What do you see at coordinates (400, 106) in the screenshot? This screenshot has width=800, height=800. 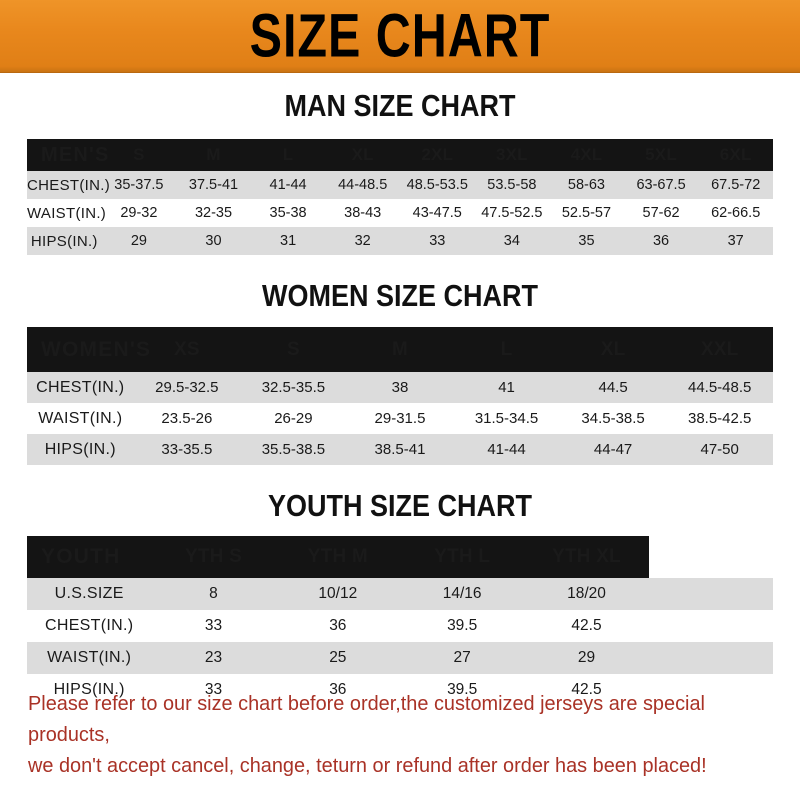 I see `section-title-man: MAN SIZE CHART` at bounding box center [400, 106].